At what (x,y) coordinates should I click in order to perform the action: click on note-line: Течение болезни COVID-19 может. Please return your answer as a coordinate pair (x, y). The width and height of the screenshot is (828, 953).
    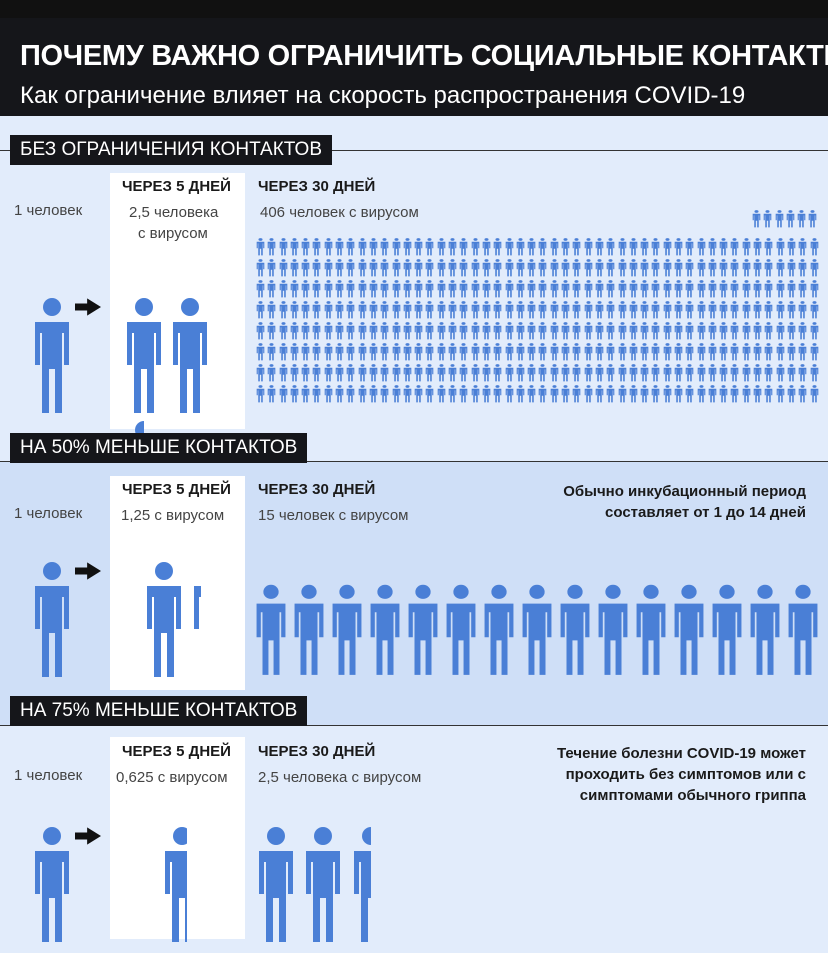
    Looking at the image, I should click on (681, 753).